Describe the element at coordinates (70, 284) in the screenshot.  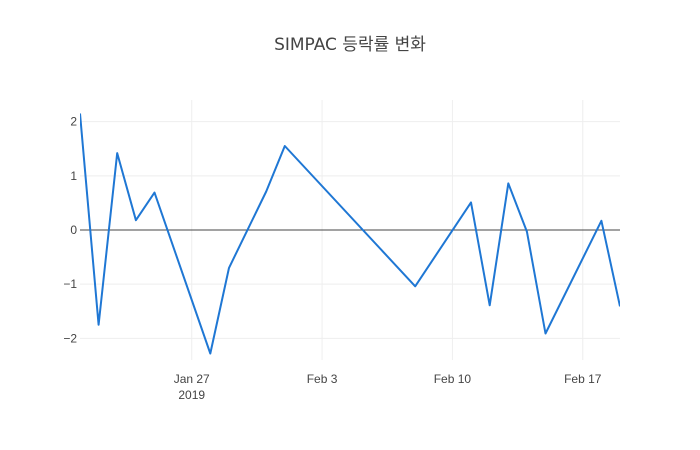
I see `y-tick-label: −1` at that location.